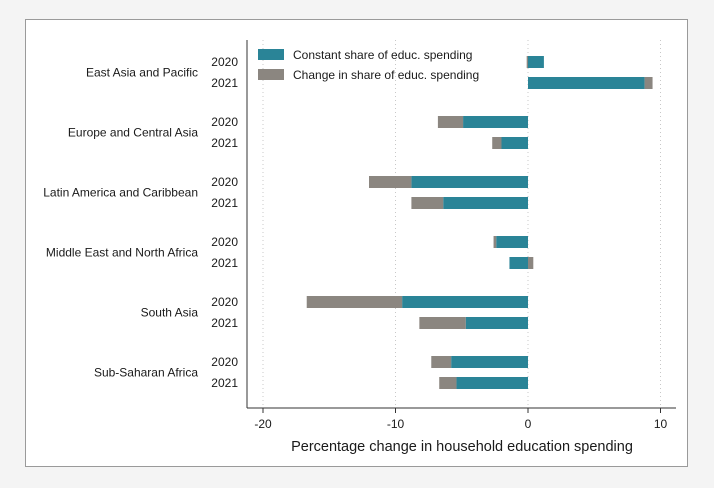 The height and width of the screenshot is (488, 714). What do you see at coordinates (133, 133) in the screenshot?
I see `region-label: Europe and Central Asia` at bounding box center [133, 133].